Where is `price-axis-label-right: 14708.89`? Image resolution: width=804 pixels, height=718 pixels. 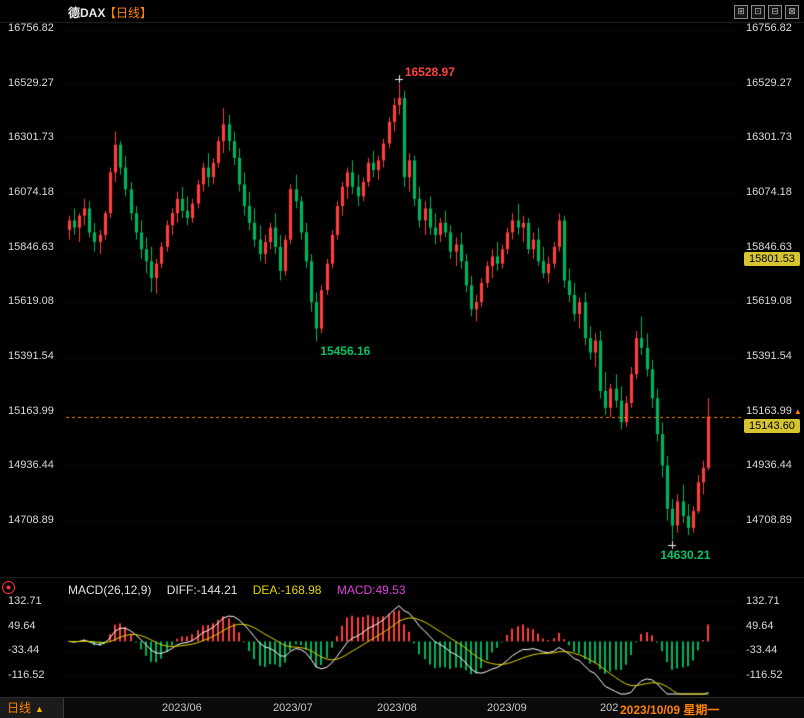
price-axis-label-right: 14708.89 is located at coordinates (769, 520).